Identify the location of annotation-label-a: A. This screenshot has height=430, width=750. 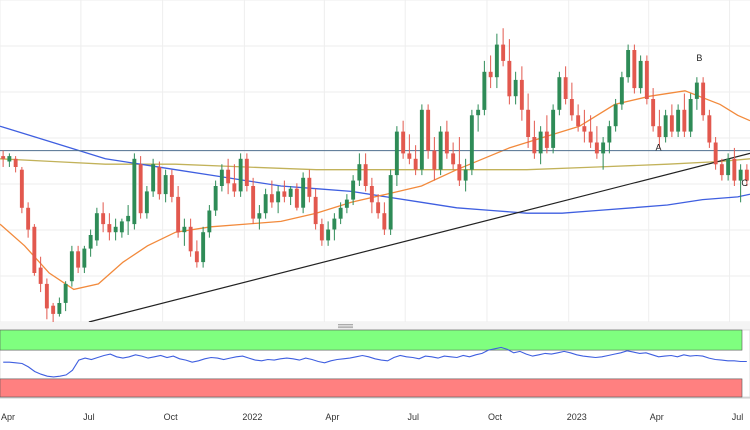
(658, 148).